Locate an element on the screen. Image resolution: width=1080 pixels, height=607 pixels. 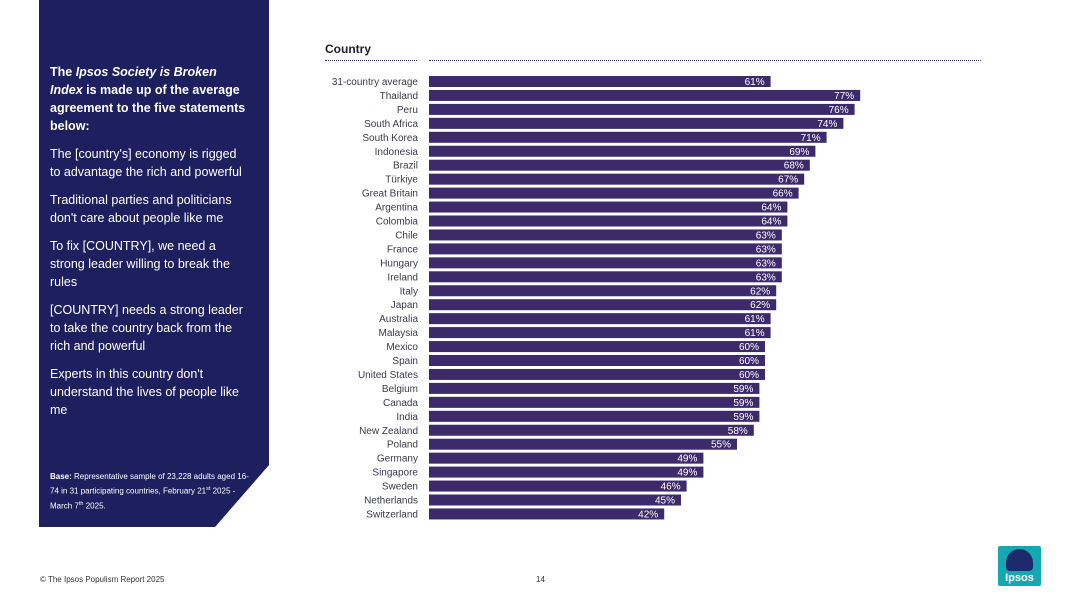
bar-singapore is located at coordinates (566, 472).